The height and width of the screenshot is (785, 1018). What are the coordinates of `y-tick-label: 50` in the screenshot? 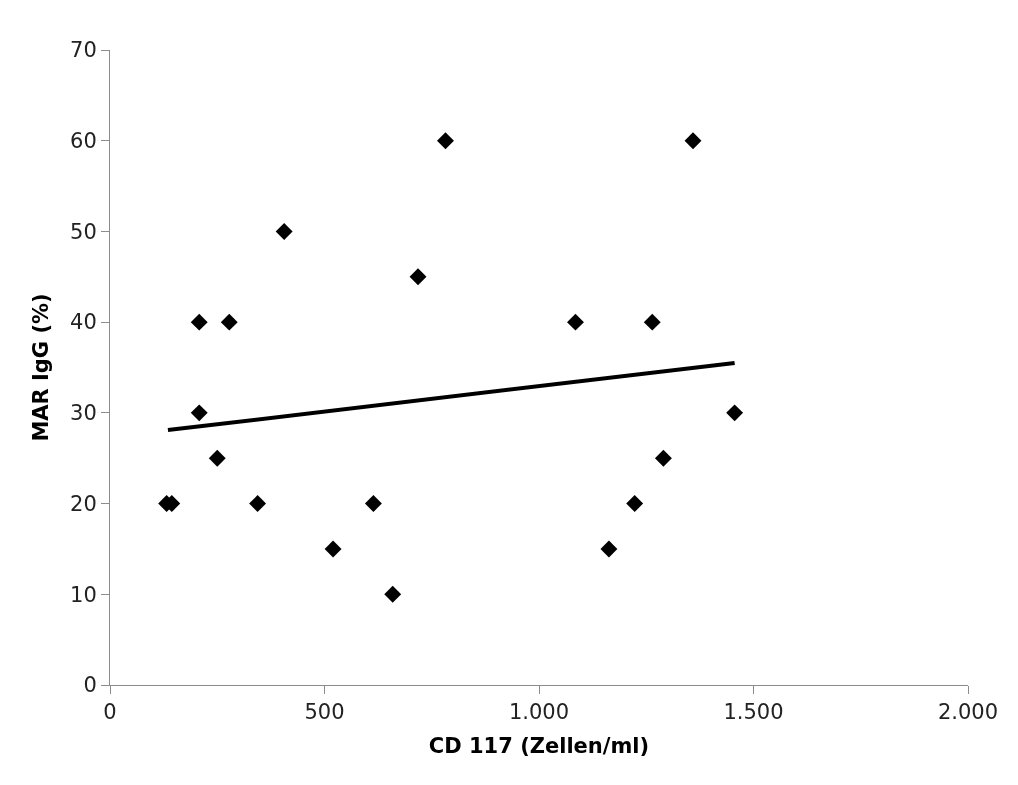 It's located at (83, 231).